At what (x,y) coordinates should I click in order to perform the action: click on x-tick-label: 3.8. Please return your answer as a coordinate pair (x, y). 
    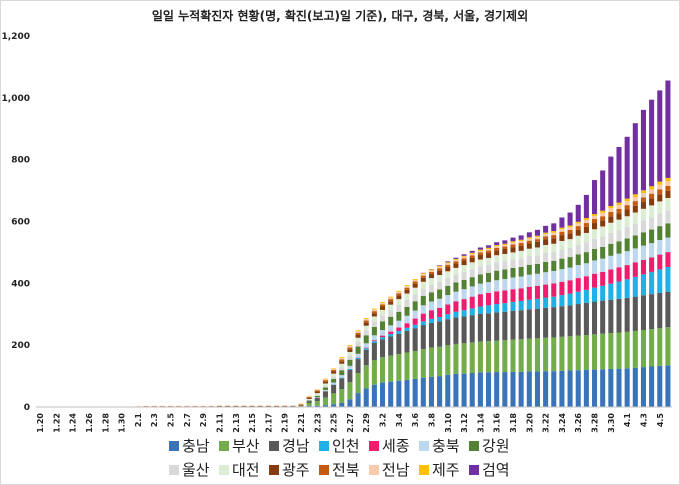
    Looking at the image, I should click on (431, 420).